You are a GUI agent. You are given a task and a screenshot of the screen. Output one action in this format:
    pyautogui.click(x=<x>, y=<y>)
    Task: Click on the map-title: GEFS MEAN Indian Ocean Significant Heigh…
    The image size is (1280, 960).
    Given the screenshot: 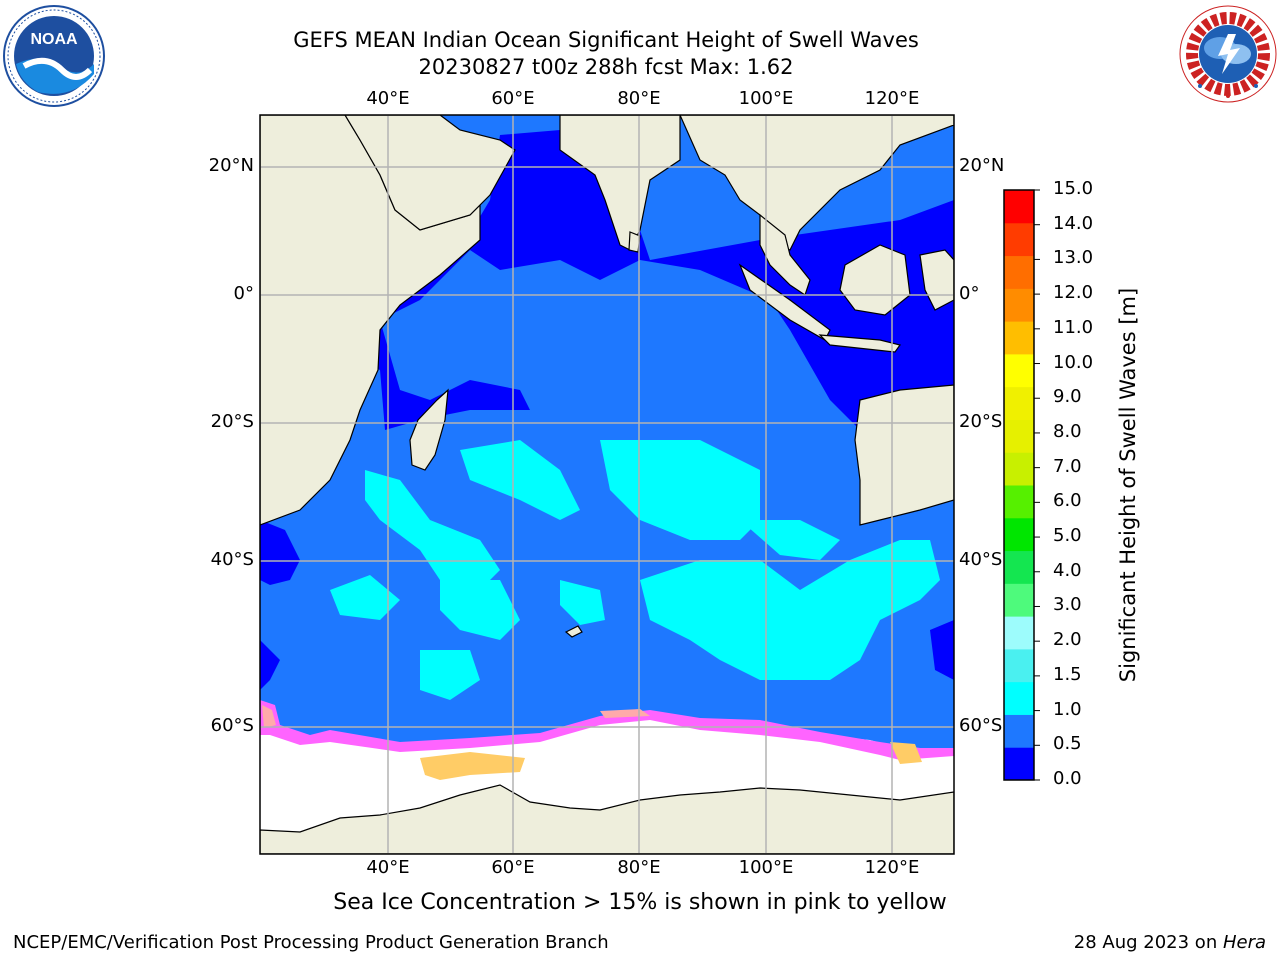 What is the action you would take?
    pyautogui.click(x=606, y=40)
    